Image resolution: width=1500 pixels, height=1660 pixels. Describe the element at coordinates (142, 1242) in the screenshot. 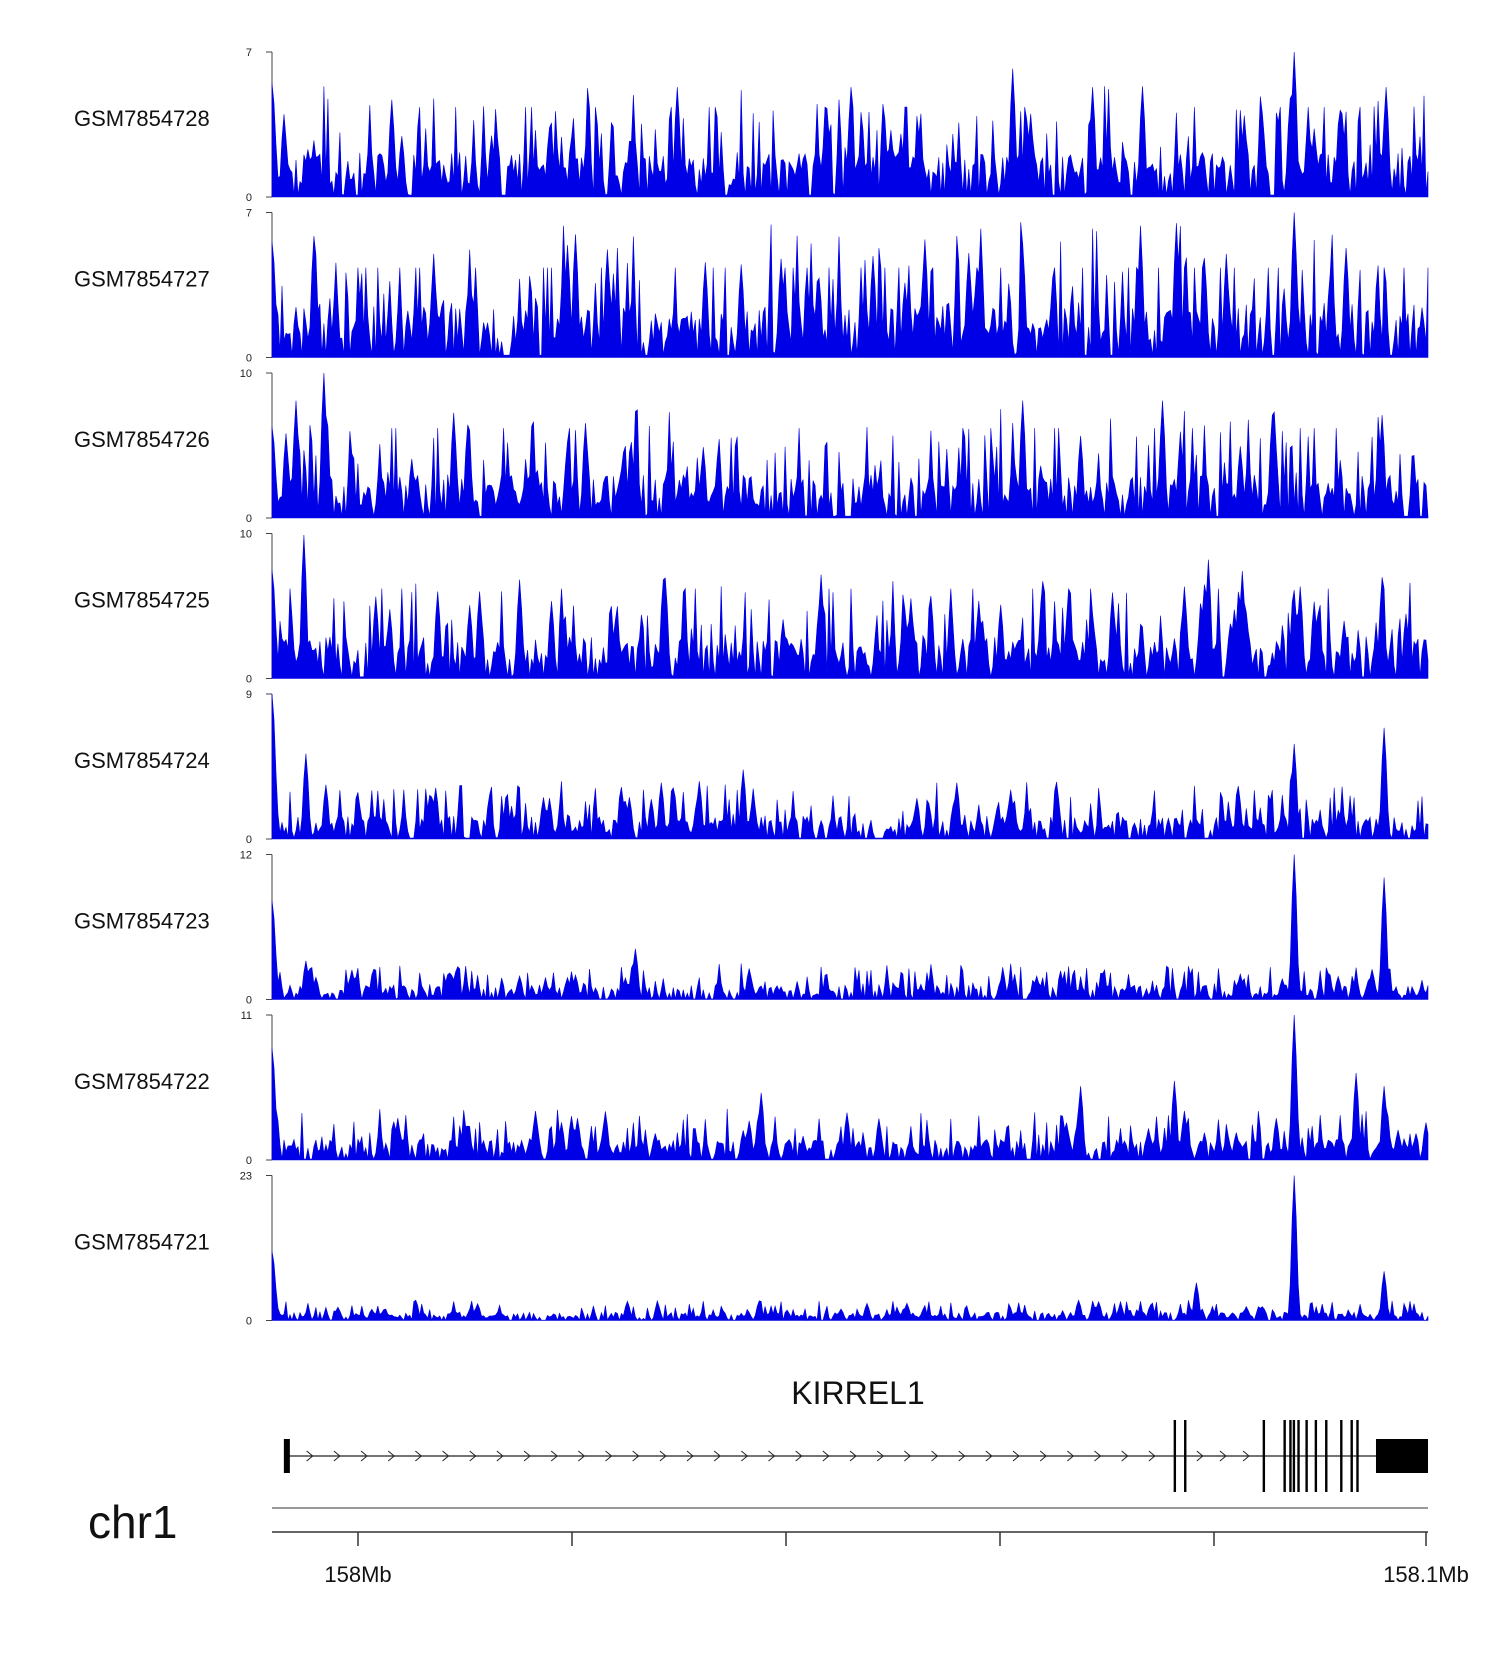

I see `track-label: GSM7854721` at that location.